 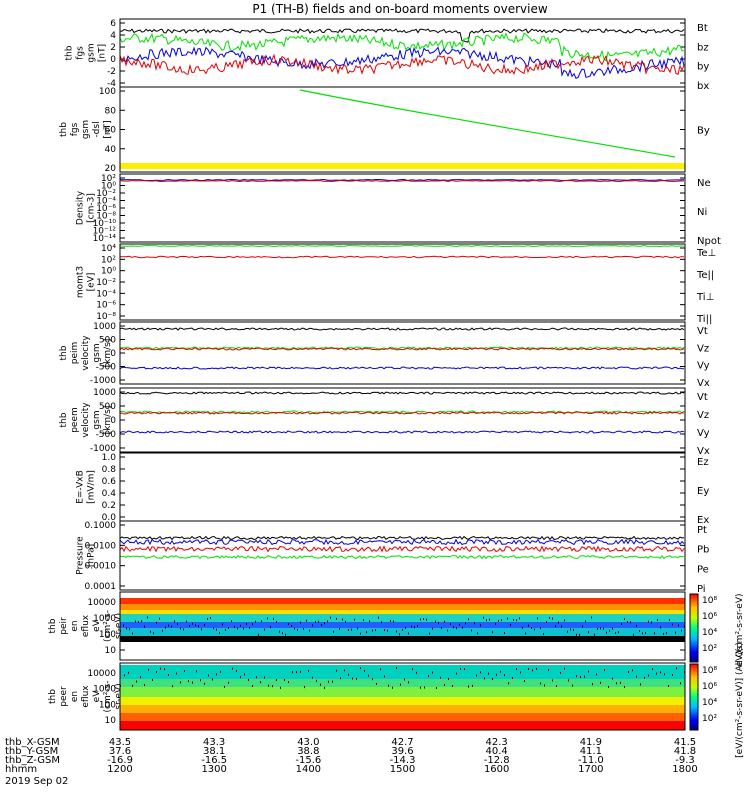 I want to click on y-tick-label: 10⁻², so click(x=106, y=283).